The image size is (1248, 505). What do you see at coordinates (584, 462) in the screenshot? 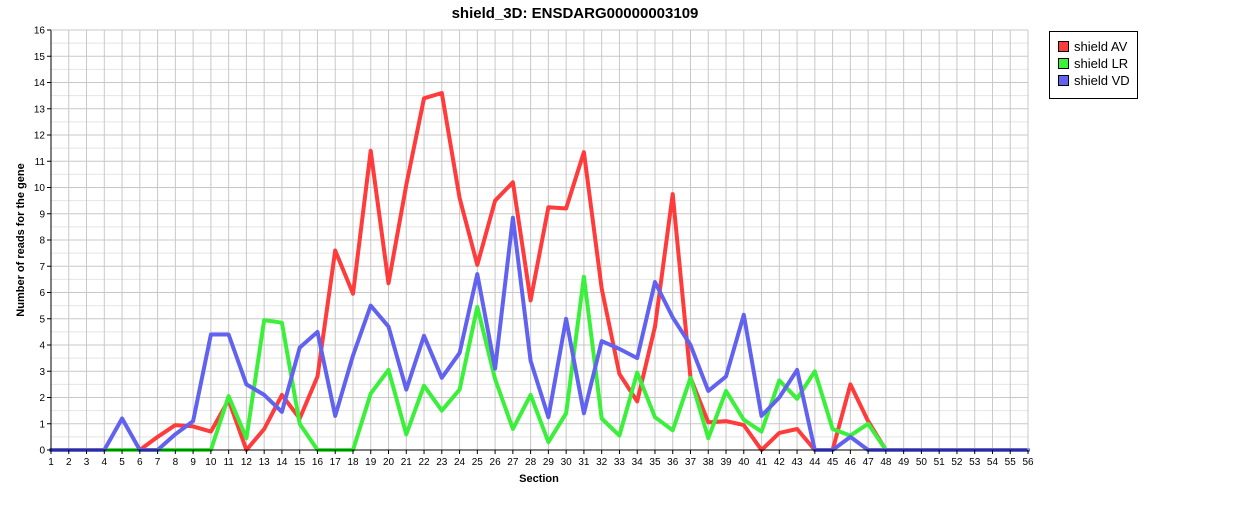
I see `x-tick-label: 31` at bounding box center [584, 462].